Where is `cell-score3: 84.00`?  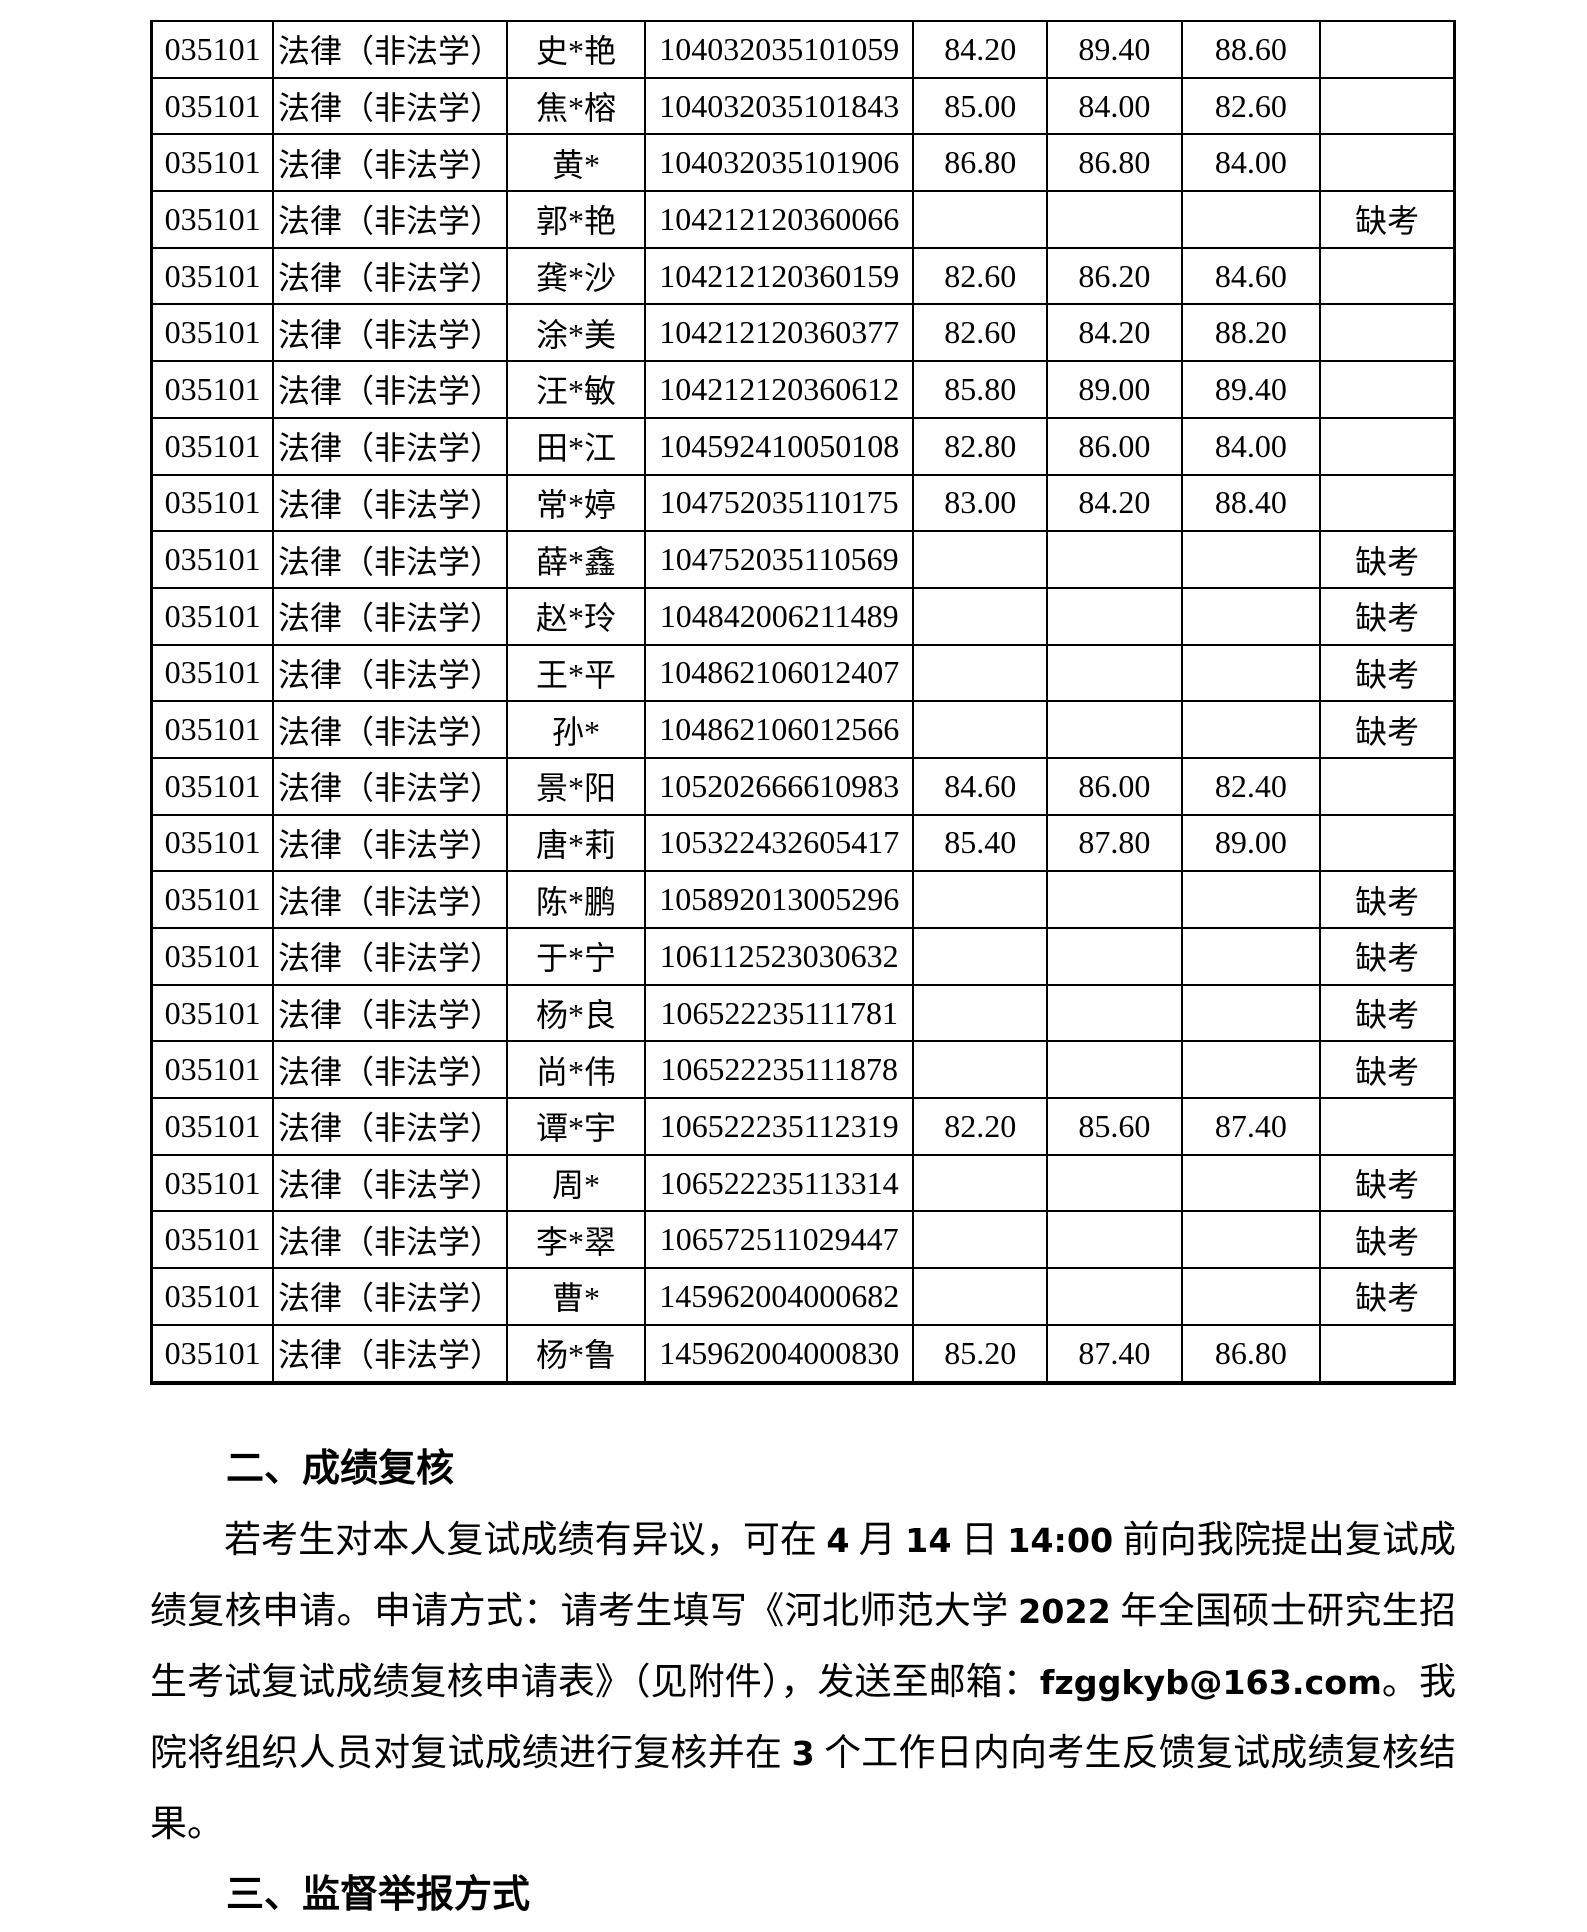 cell-score3: 84.00 is located at coordinates (1251, 163).